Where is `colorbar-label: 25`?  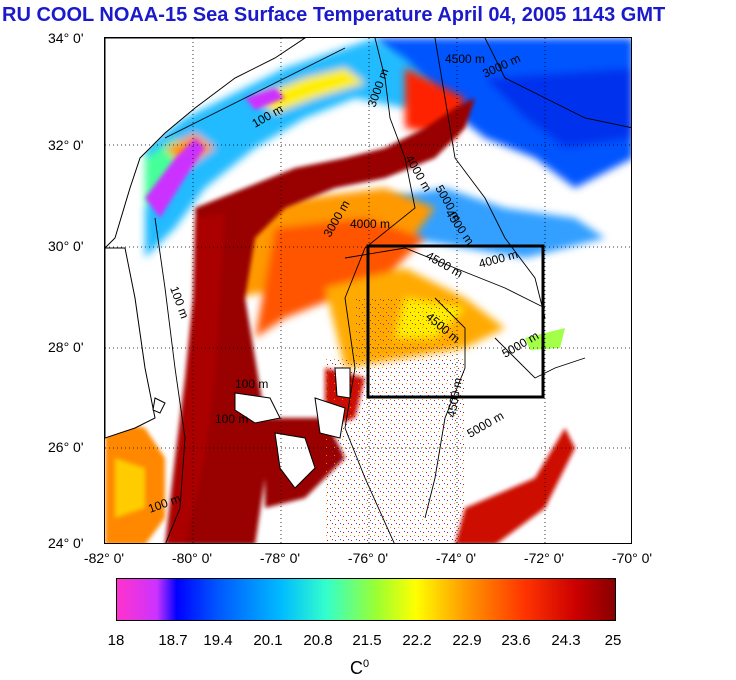
colorbar-label: 25 is located at coordinates (613, 640).